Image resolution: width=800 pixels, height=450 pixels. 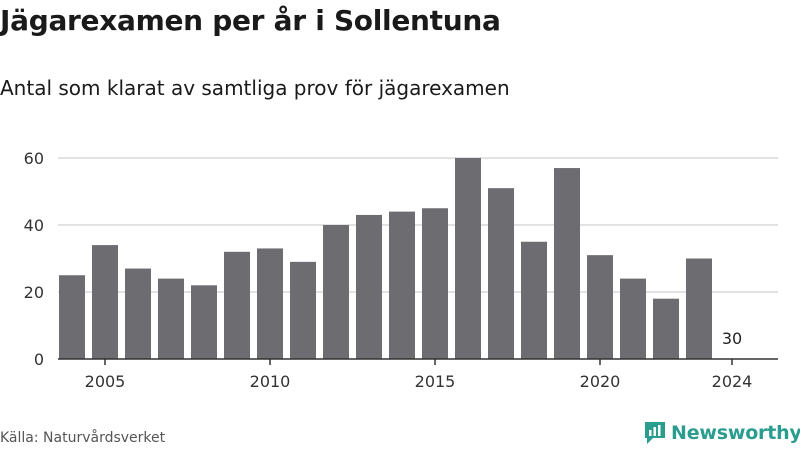 What do you see at coordinates (735, 433) in the screenshot?
I see `brand-name: Newsworthy` at bounding box center [735, 433].